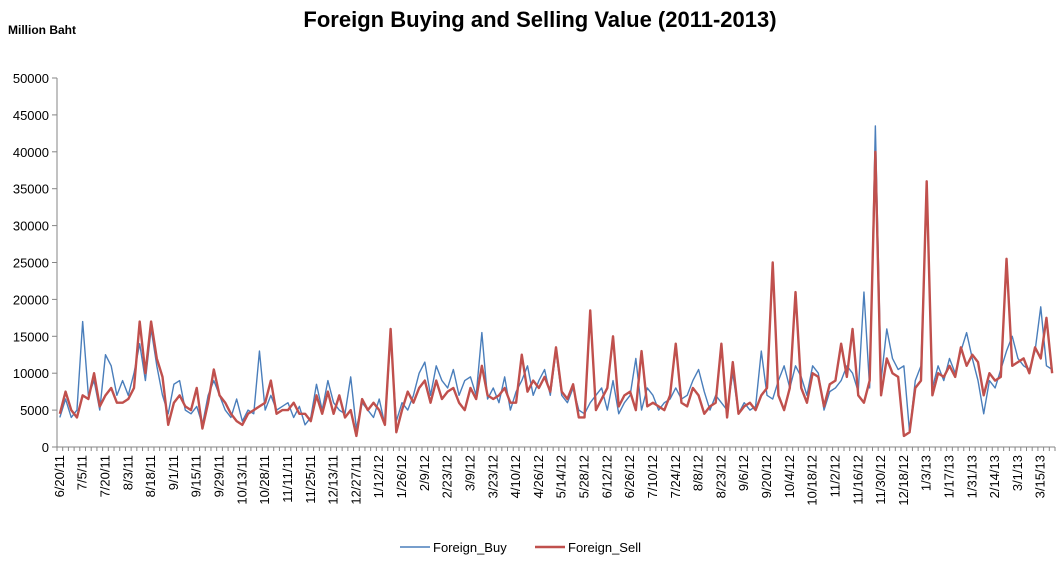 This screenshot has height=570, width=1057. What do you see at coordinates (127, 472) in the screenshot?
I see `x-tick-label: 8/3/11` at bounding box center [127, 472].